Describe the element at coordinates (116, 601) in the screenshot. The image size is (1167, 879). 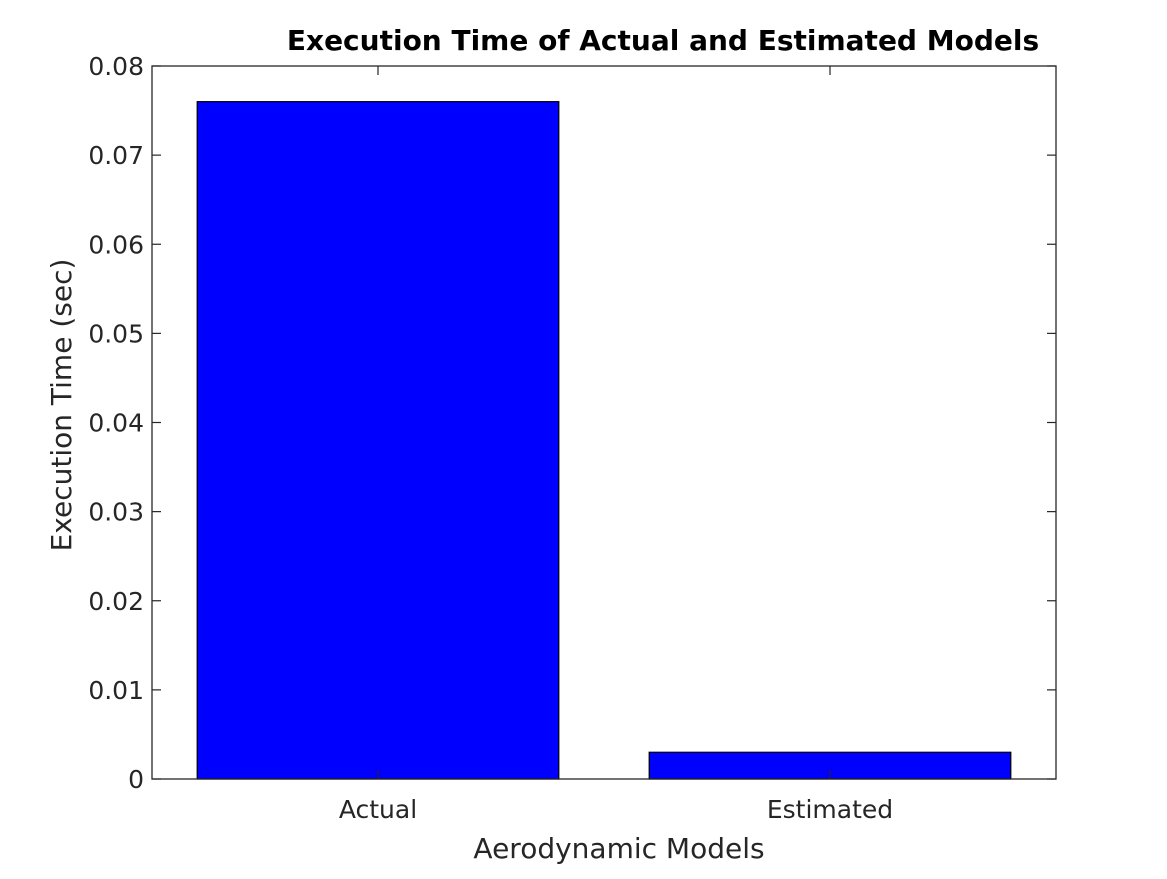
I see `y-tick-label: 0.02` at that location.